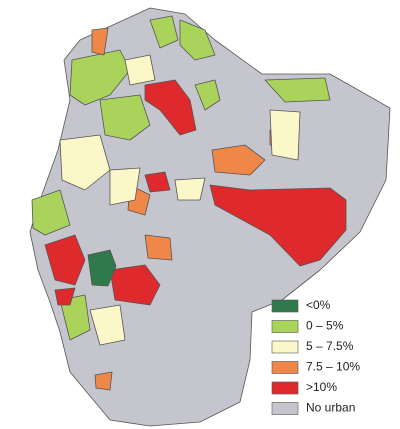 The height and width of the screenshot is (429, 400). Describe the element at coordinates (315, 356) in the screenshot. I see `legend: <0% 0 – 5% 5 – 7.5% 7.5 – 10% >10% No urban` at that location.